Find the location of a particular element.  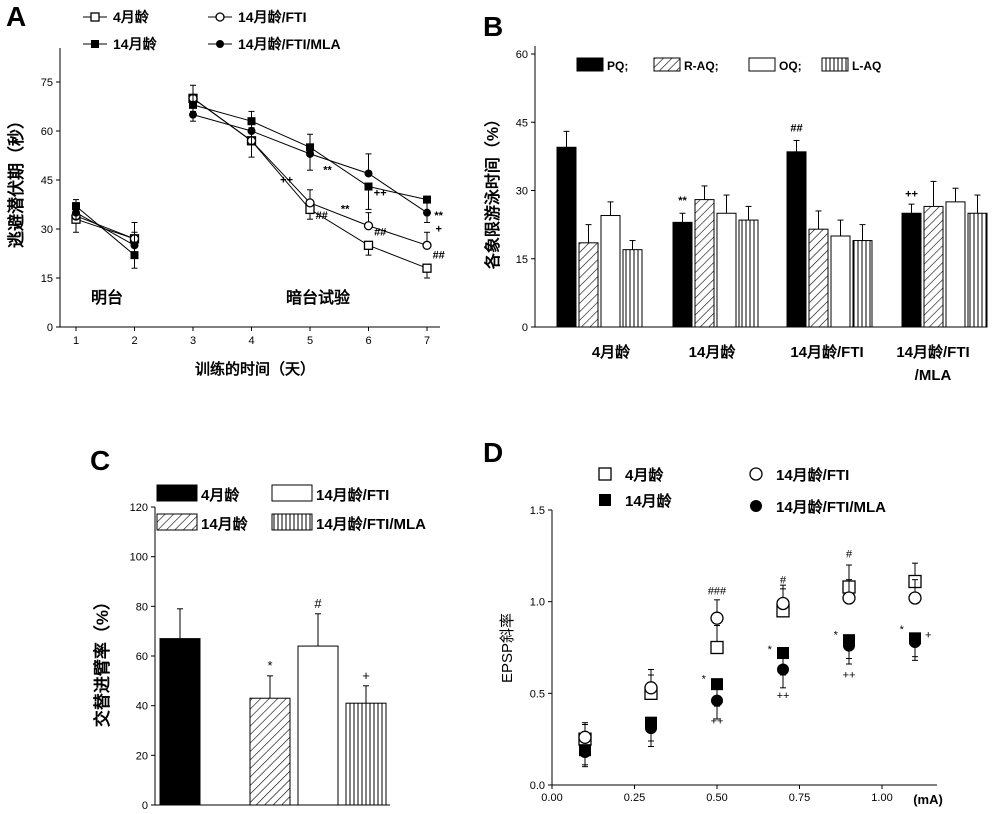

c-annotation: # is located at coordinates (318, 603).